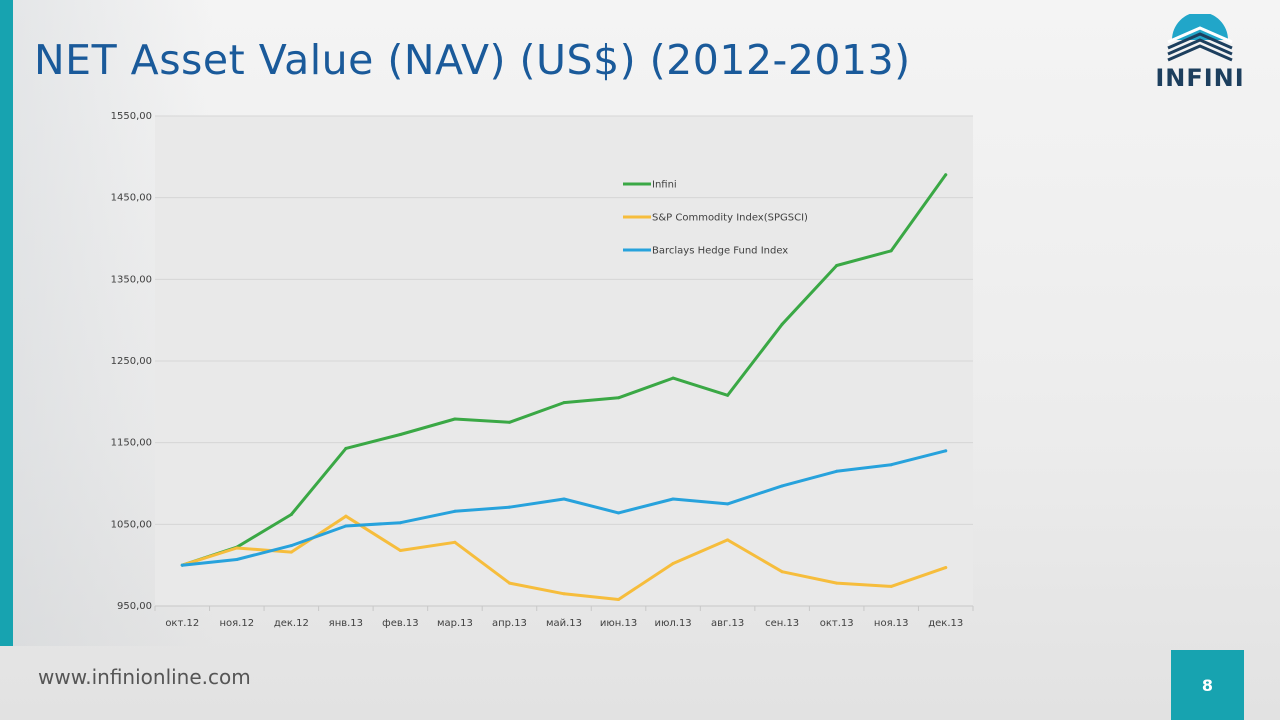  What do you see at coordinates (131, 116) in the screenshot?
I see `y-tick-label: 1550,00` at bounding box center [131, 116].